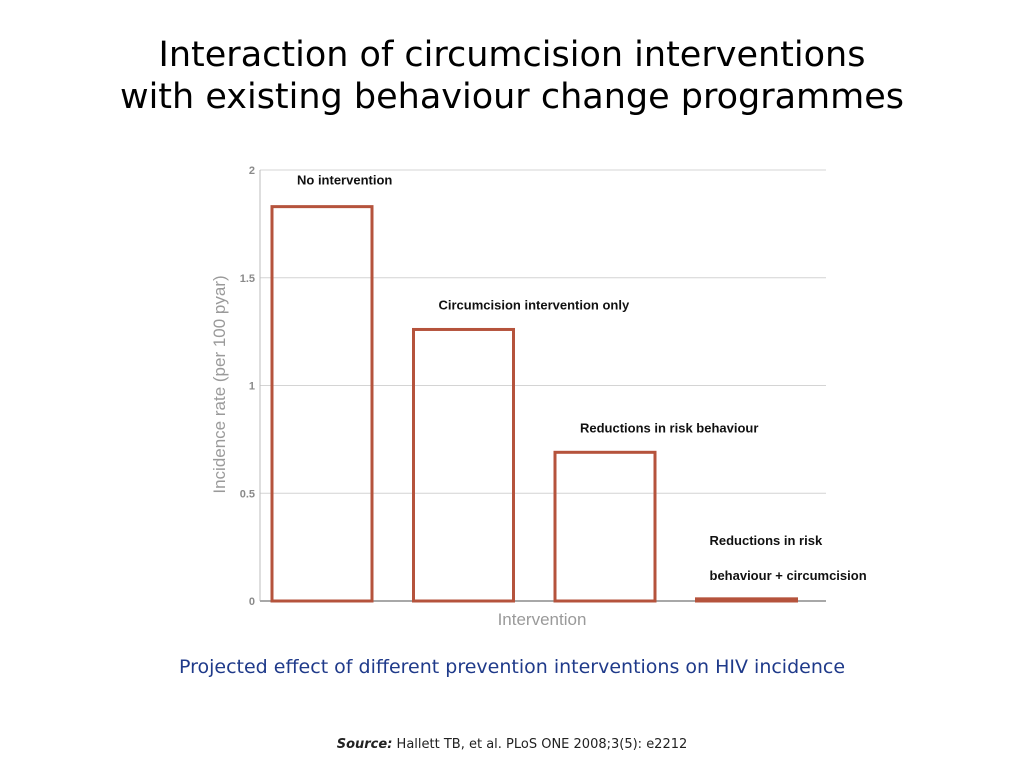  What do you see at coordinates (364, 744) in the screenshot?
I see `source-label: Source:` at bounding box center [364, 744].